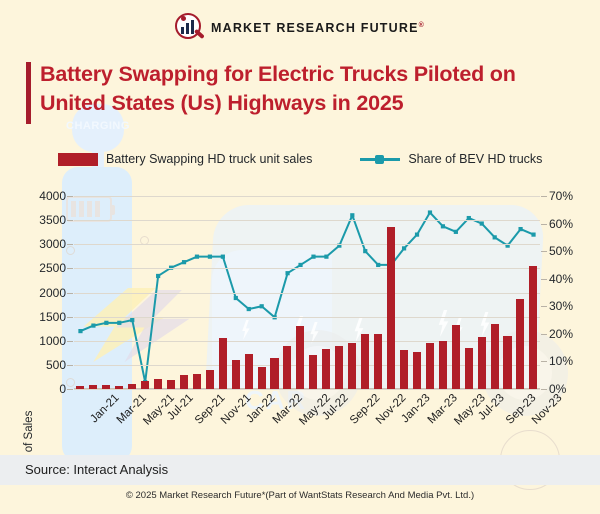 The width and height of the screenshot is (600, 514). What do you see at coordinates (561, 251) in the screenshot?
I see `y-tick-label-right: 50%` at bounding box center [561, 251].